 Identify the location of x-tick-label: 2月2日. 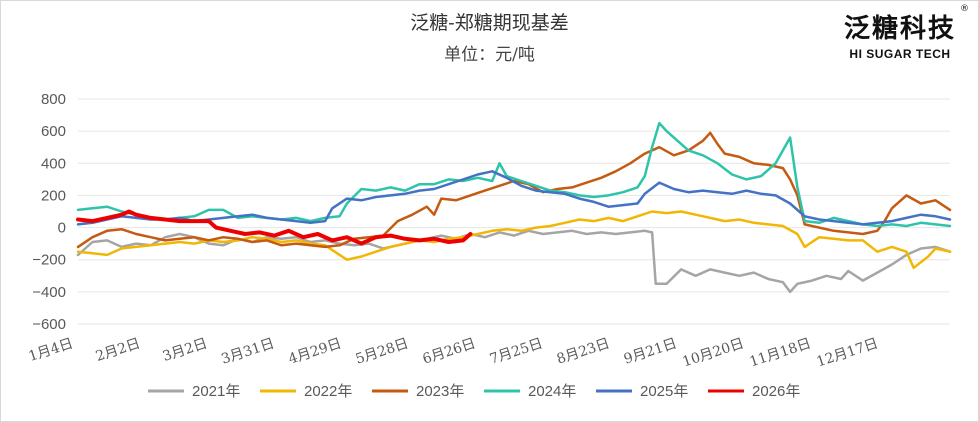
(118, 350).